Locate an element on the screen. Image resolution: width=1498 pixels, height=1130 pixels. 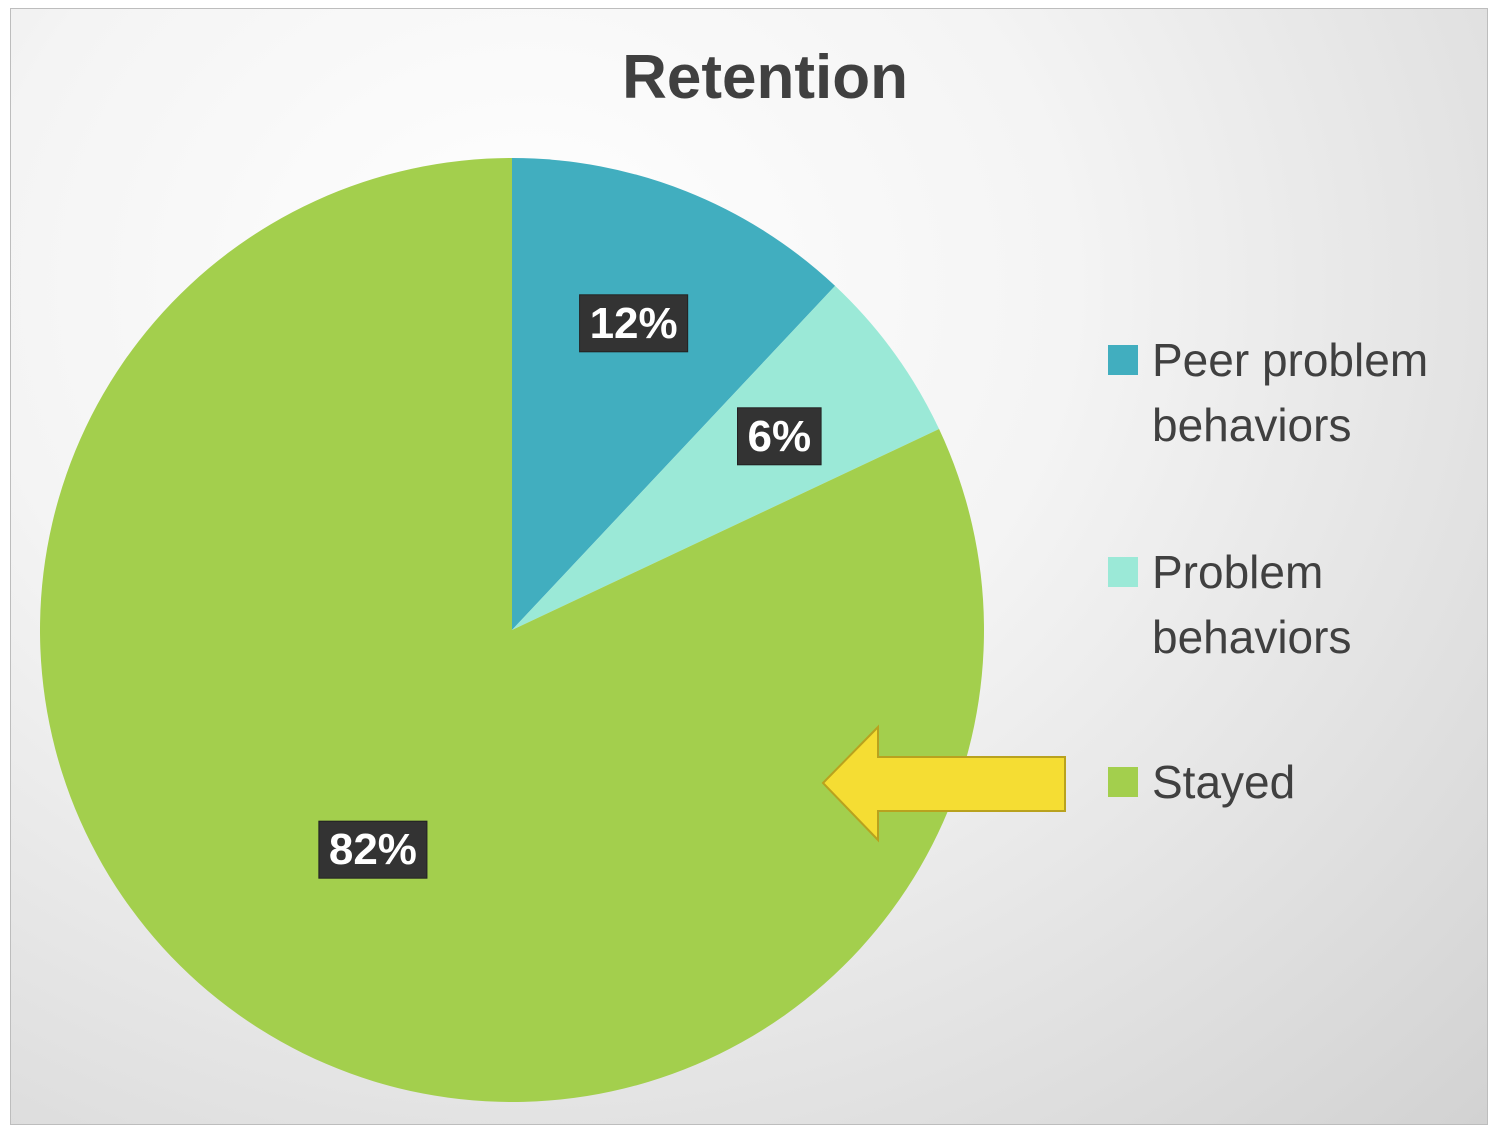
data-label-text: 12% is located at coordinates (634, 323).